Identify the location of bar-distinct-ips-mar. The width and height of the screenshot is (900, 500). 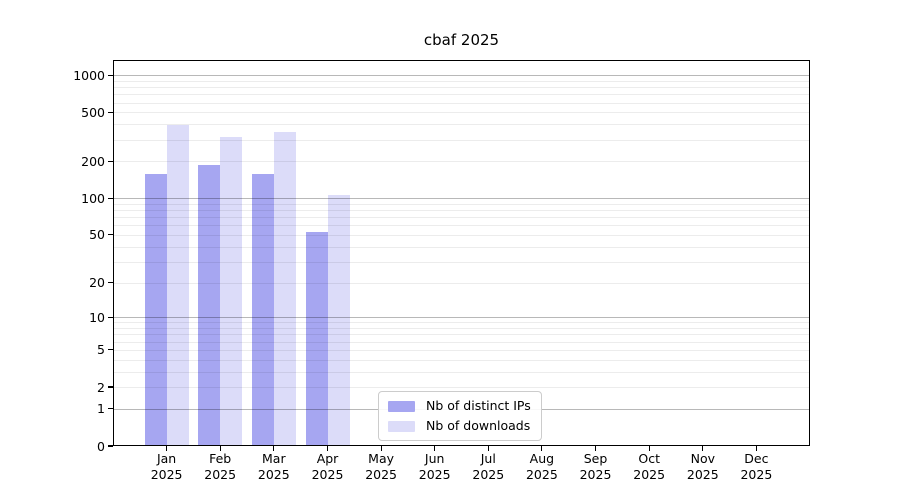
(262, 309).